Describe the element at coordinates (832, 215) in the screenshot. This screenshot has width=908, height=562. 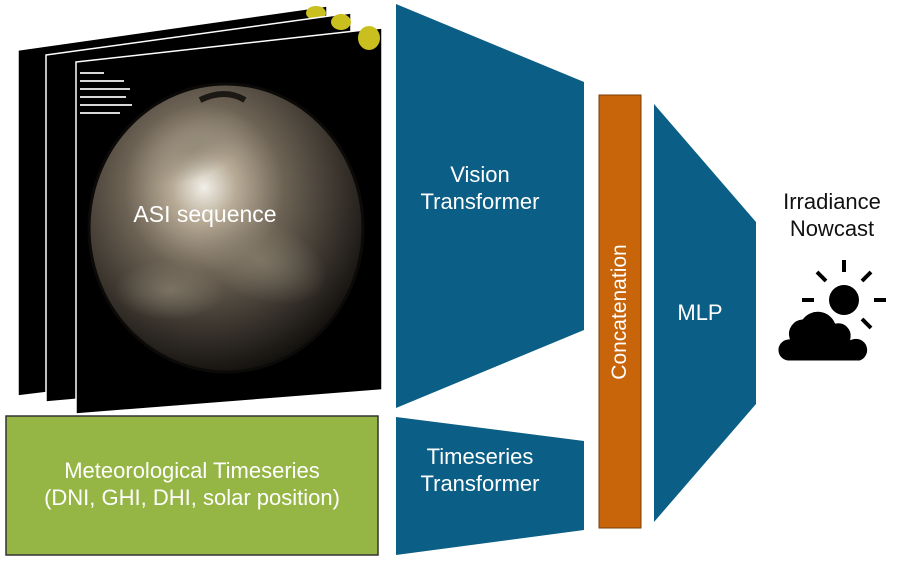
I see `irradiance-nowcast-label: Irradiance Nowcast` at that location.